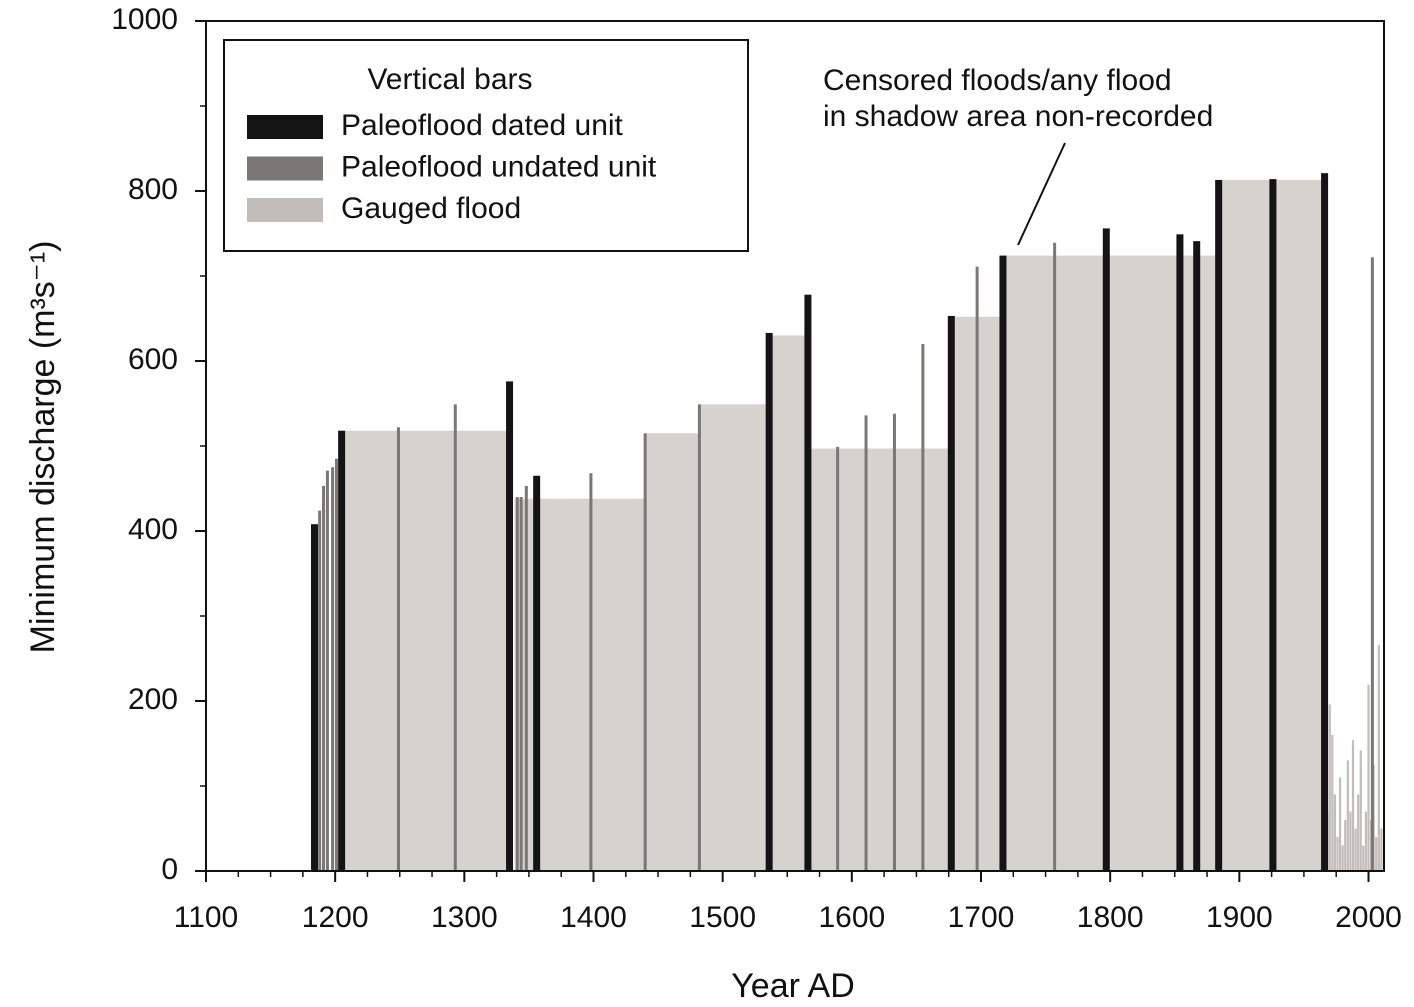 The width and height of the screenshot is (1414, 1007). Describe the element at coordinates (793, 986) in the screenshot. I see `x-axis-label: Year AD` at that location.